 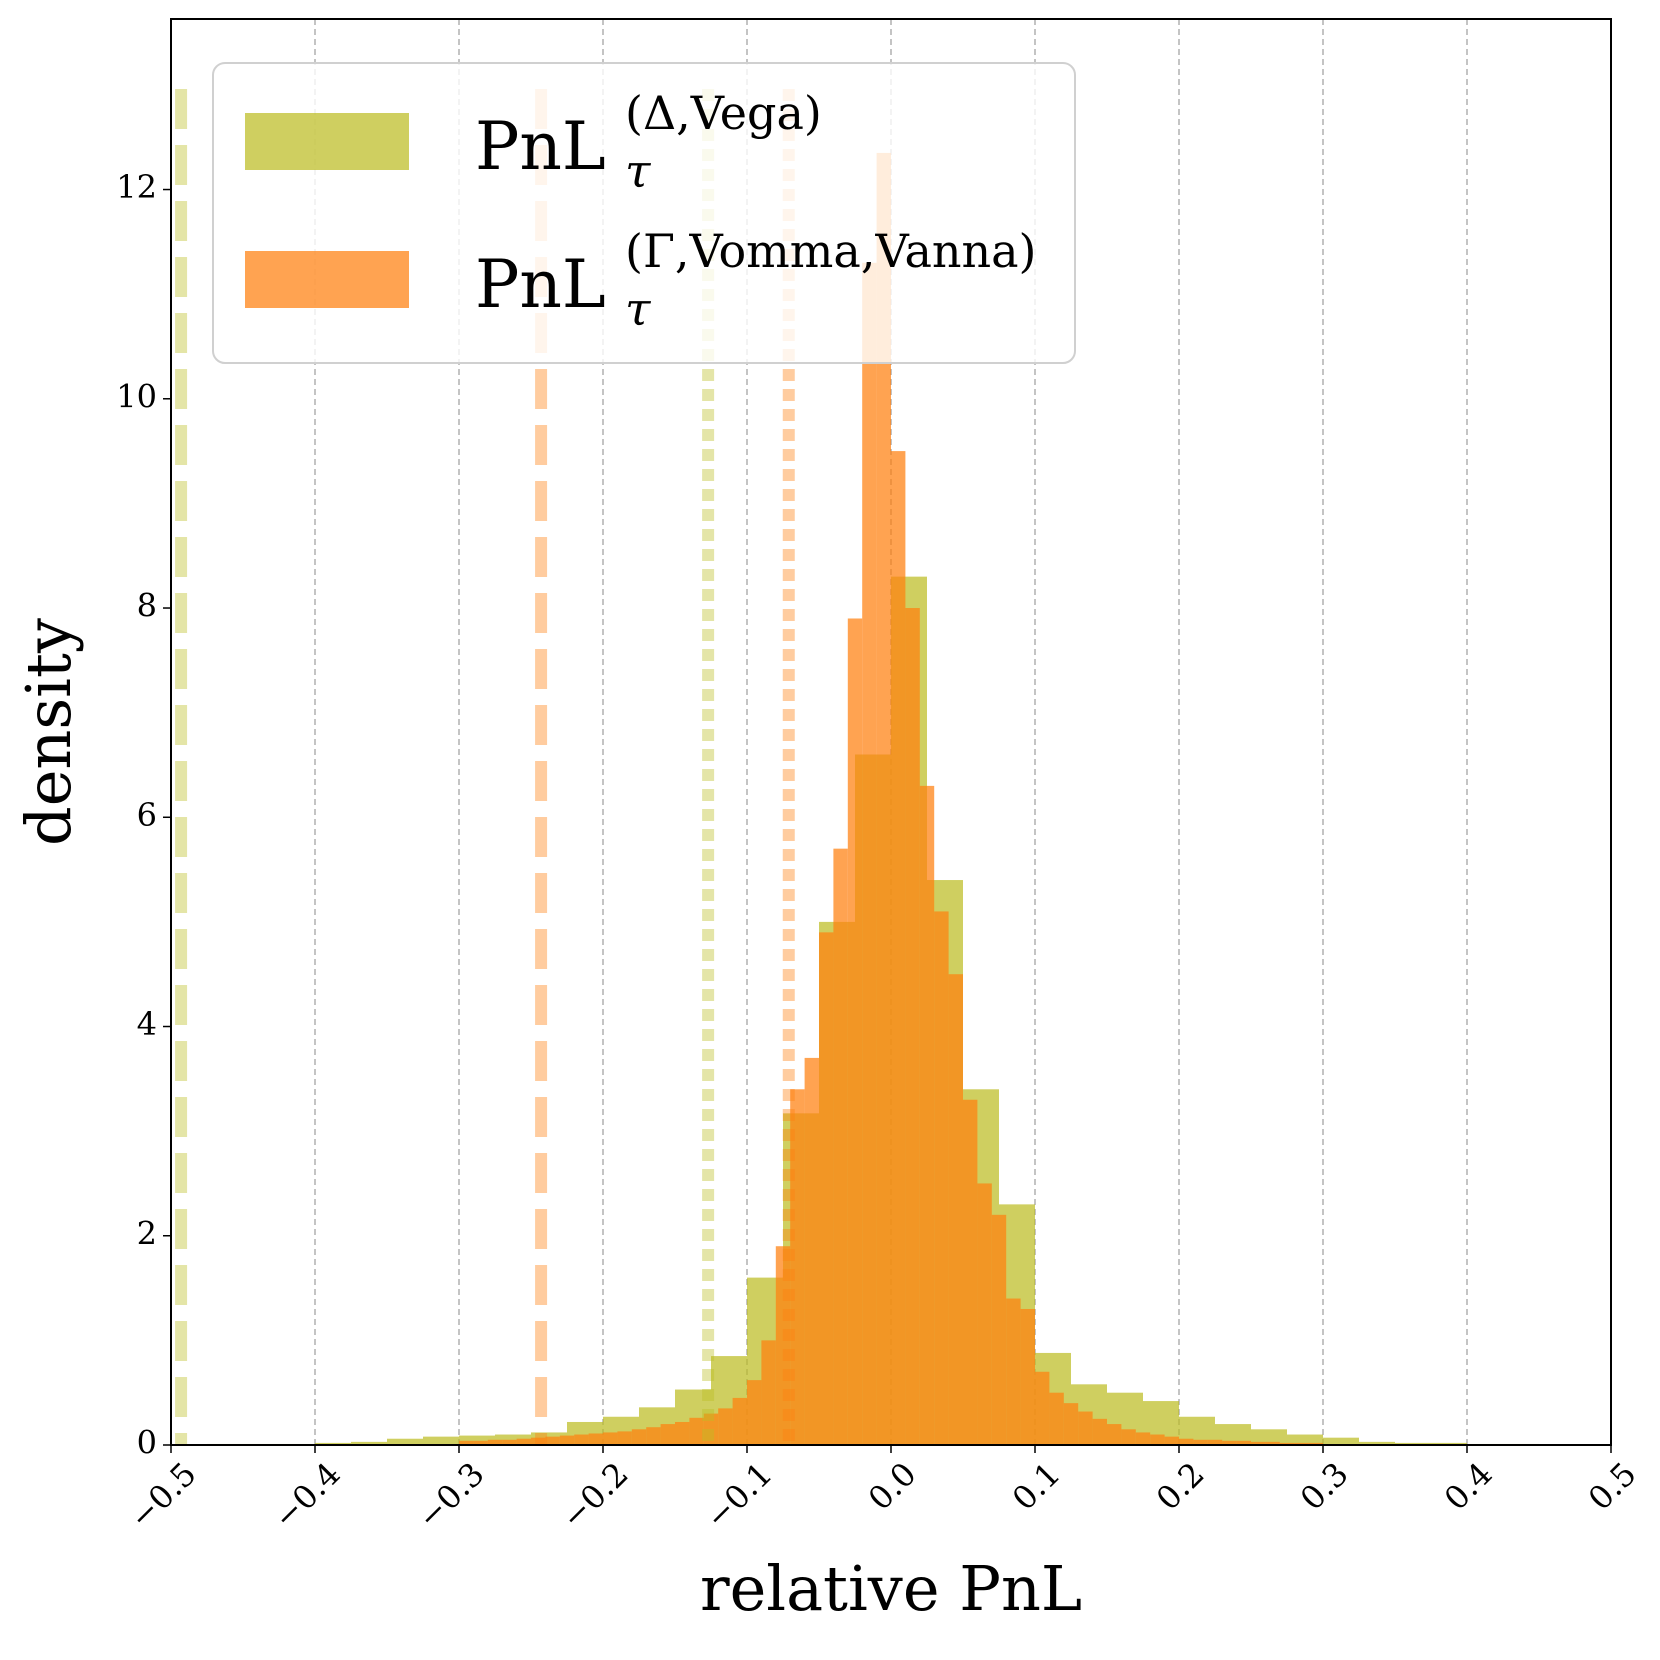 I want to click on legend-box, so click(x=644, y=213).